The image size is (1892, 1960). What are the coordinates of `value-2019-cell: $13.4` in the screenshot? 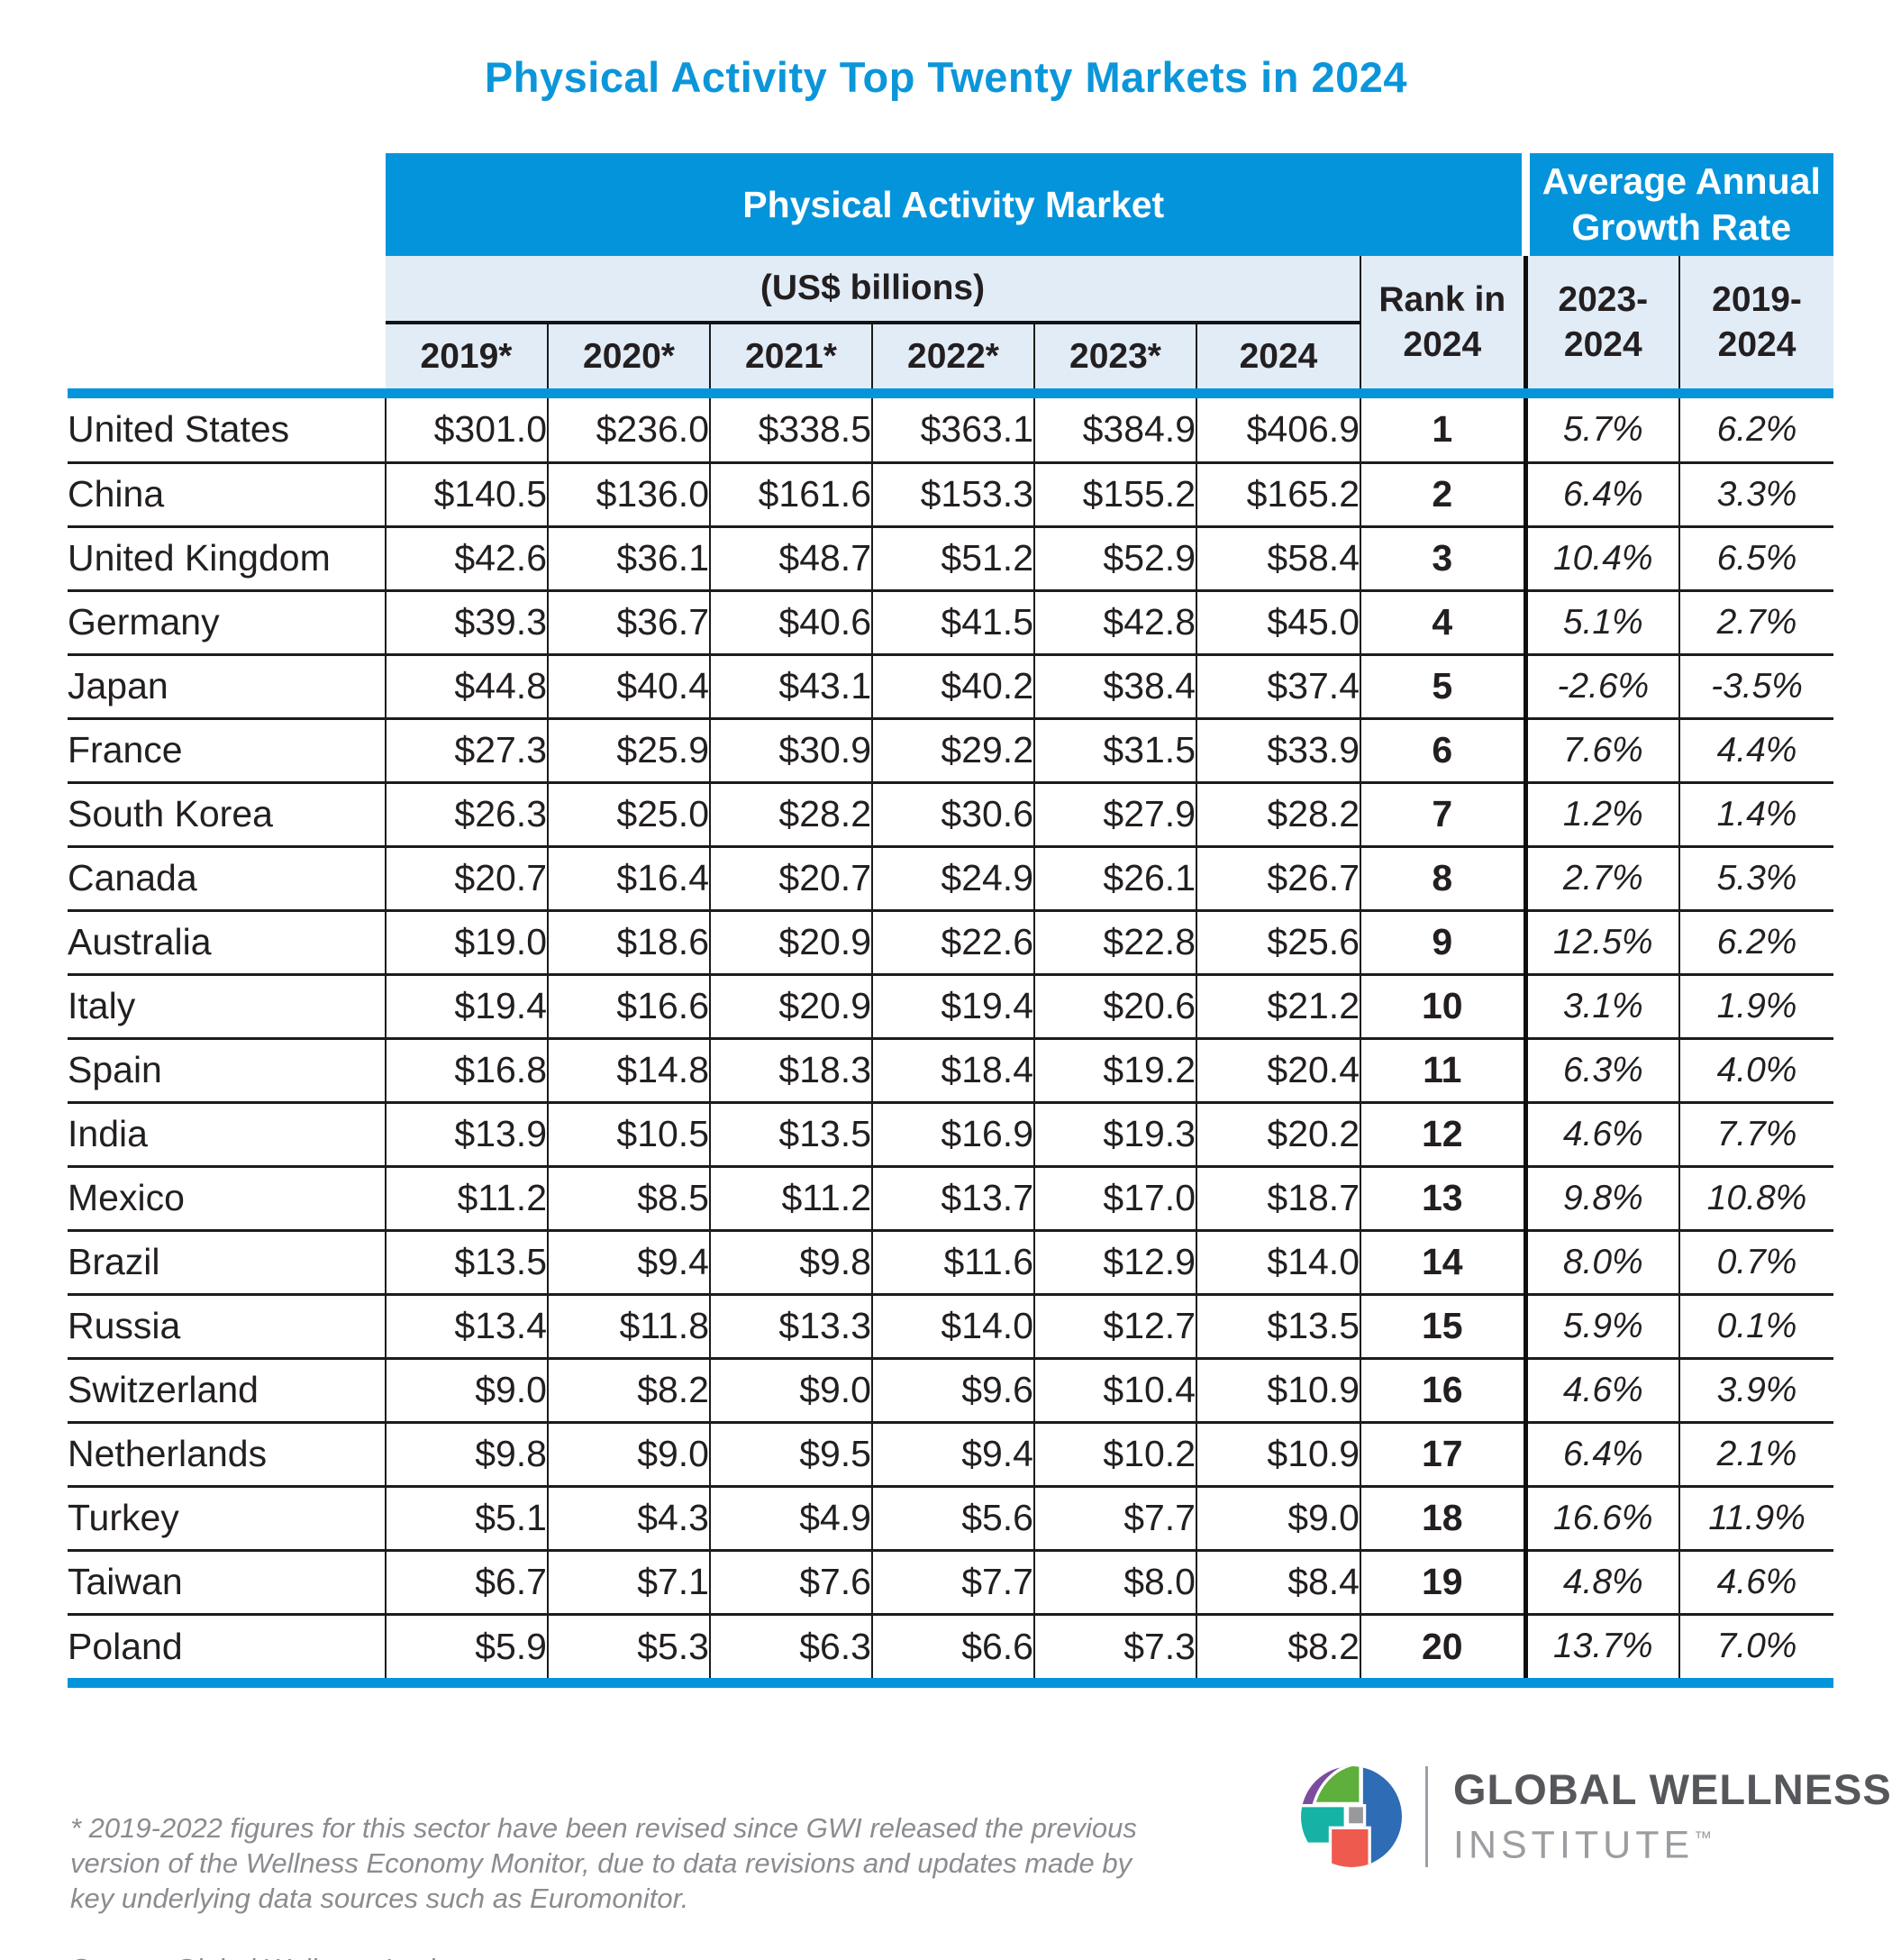 It's located at (466, 1326).